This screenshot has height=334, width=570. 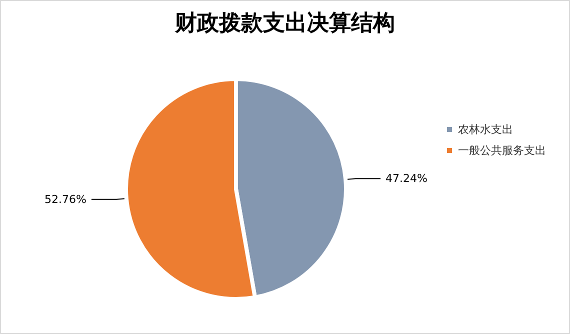 I want to click on chart-title: 财政拨款支出决算结构, so click(x=284, y=23).